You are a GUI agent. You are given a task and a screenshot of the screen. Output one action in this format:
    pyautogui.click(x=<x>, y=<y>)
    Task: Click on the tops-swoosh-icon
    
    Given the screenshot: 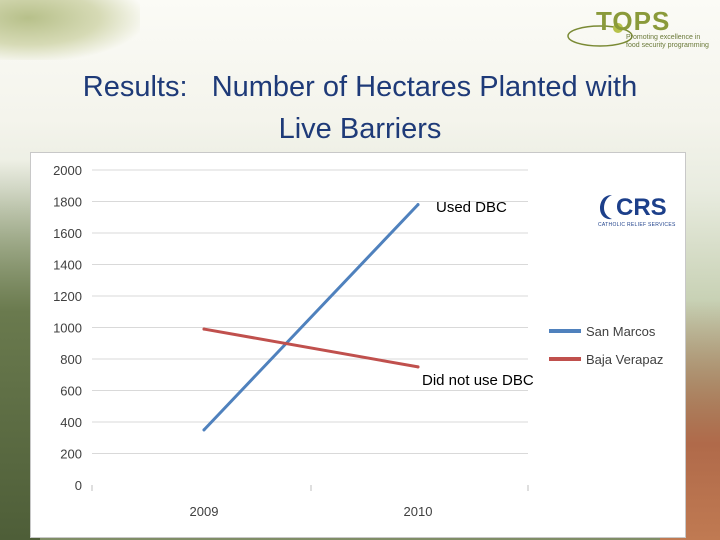 What is the action you would take?
    pyautogui.click(x=600, y=35)
    